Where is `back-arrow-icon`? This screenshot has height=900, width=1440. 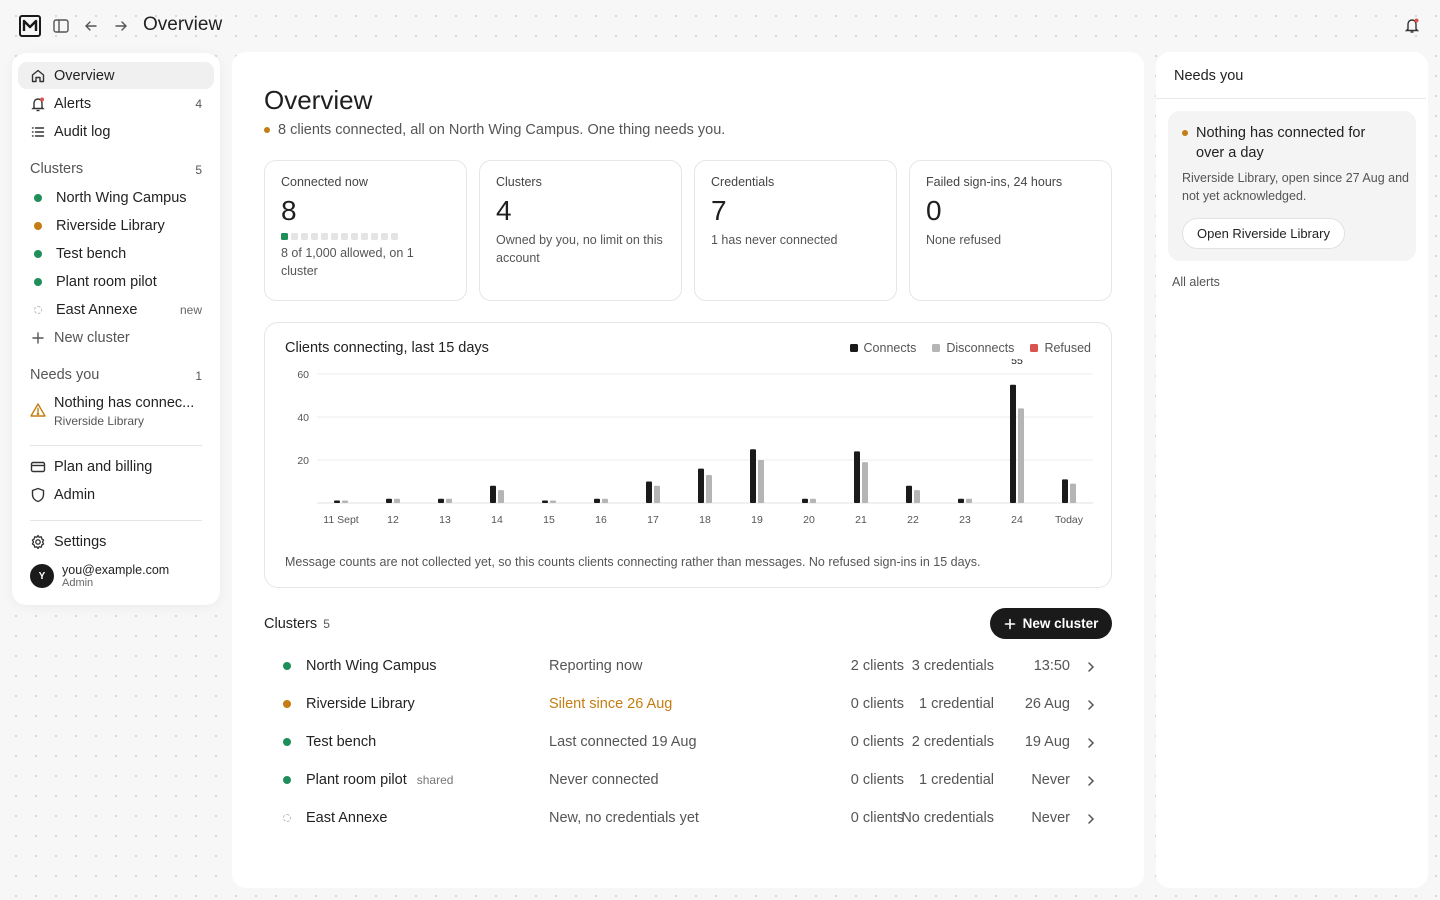
back-arrow-icon is located at coordinates (91, 26).